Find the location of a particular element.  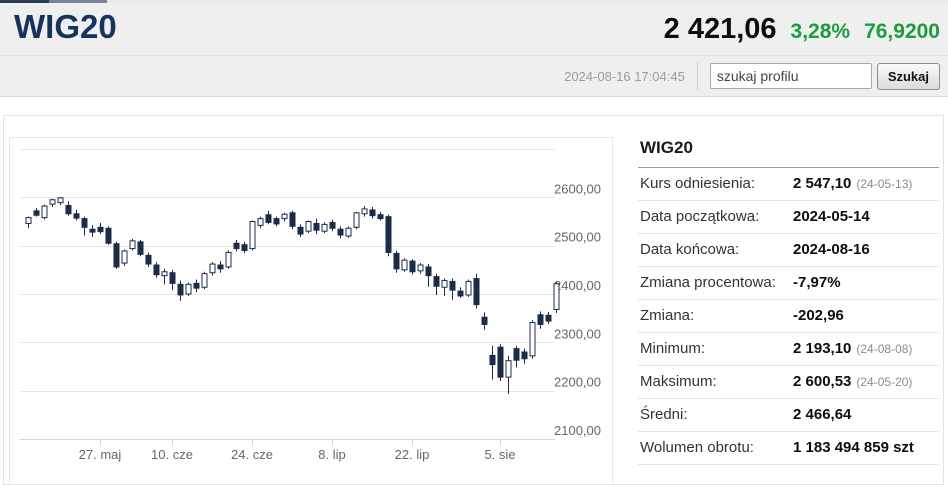

stats-row-label: Zmiana: is located at coordinates (667, 315).